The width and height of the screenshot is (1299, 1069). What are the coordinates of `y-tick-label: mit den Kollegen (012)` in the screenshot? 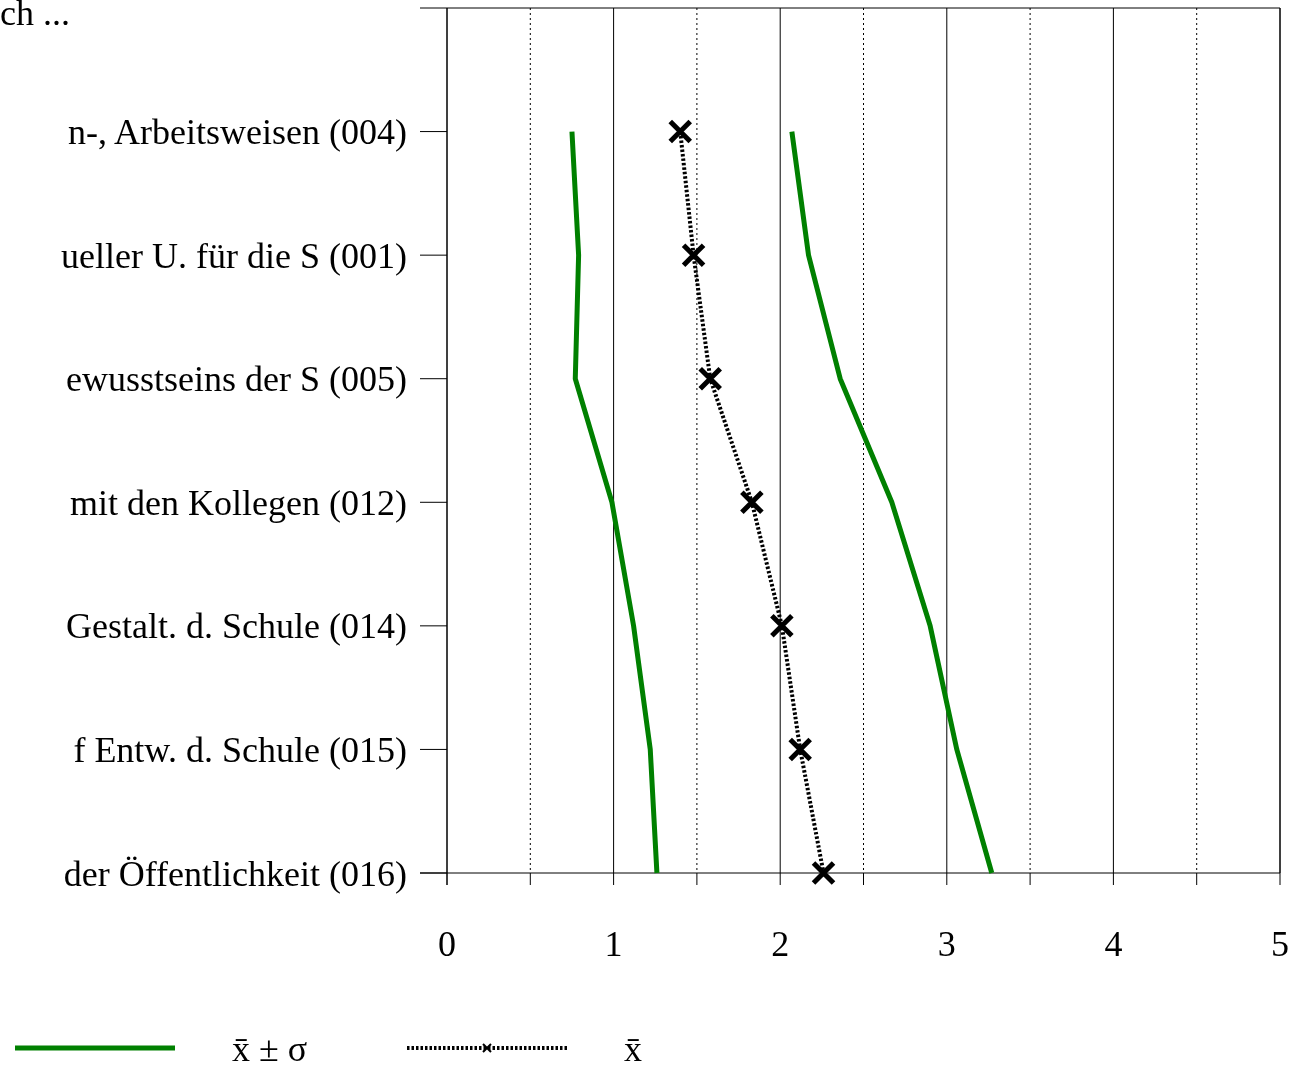 It's located at (238, 502).